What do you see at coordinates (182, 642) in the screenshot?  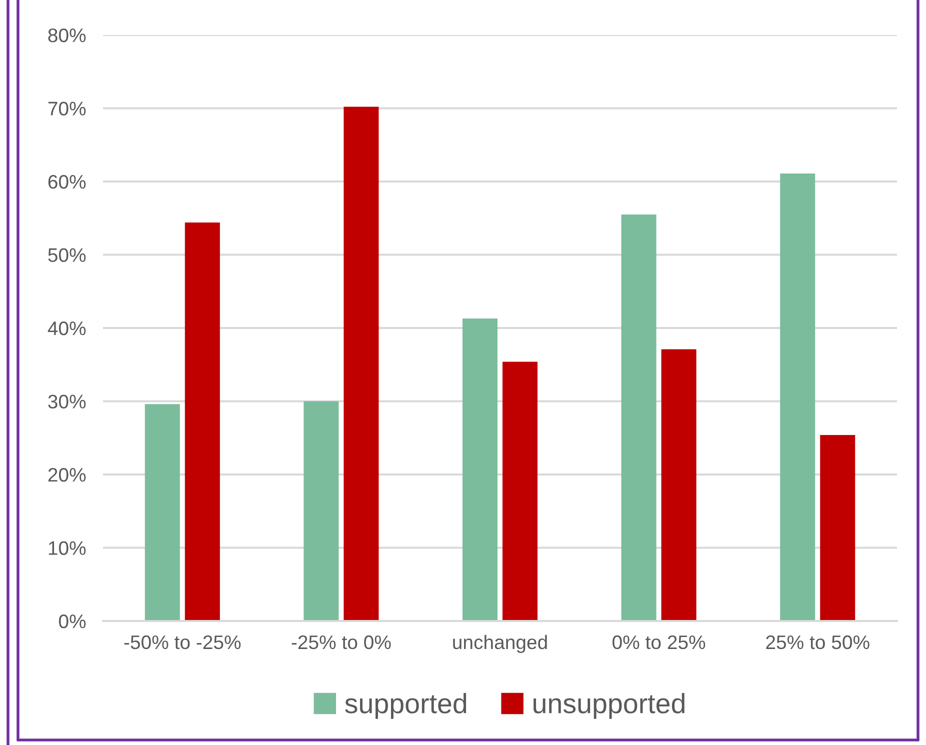 I see `x-tick-label: -50% to -25%` at bounding box center [182, 642].